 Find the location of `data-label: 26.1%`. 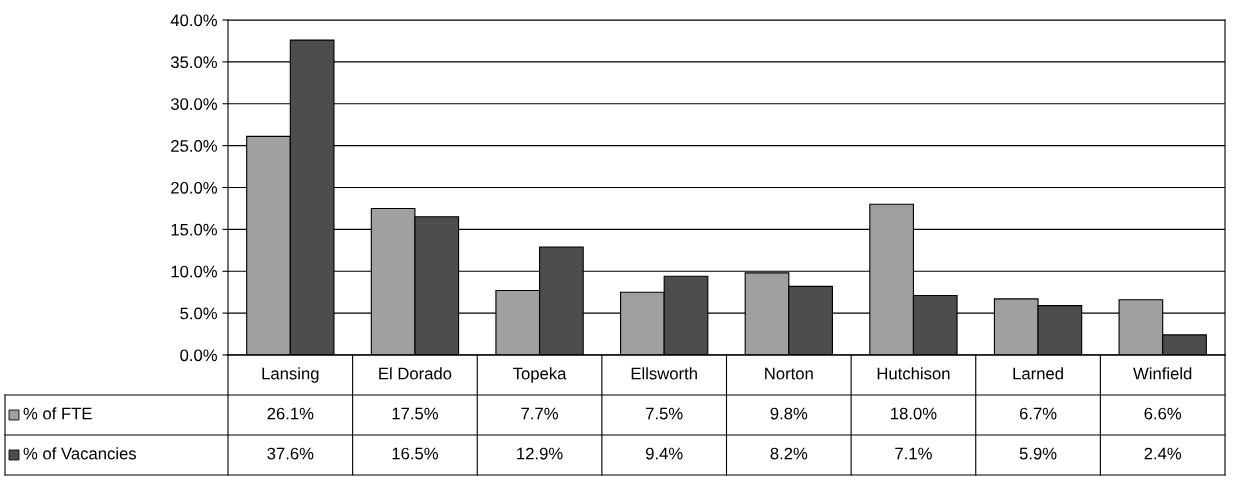

data-label: 26.1% is located at coordinates (290, 413).